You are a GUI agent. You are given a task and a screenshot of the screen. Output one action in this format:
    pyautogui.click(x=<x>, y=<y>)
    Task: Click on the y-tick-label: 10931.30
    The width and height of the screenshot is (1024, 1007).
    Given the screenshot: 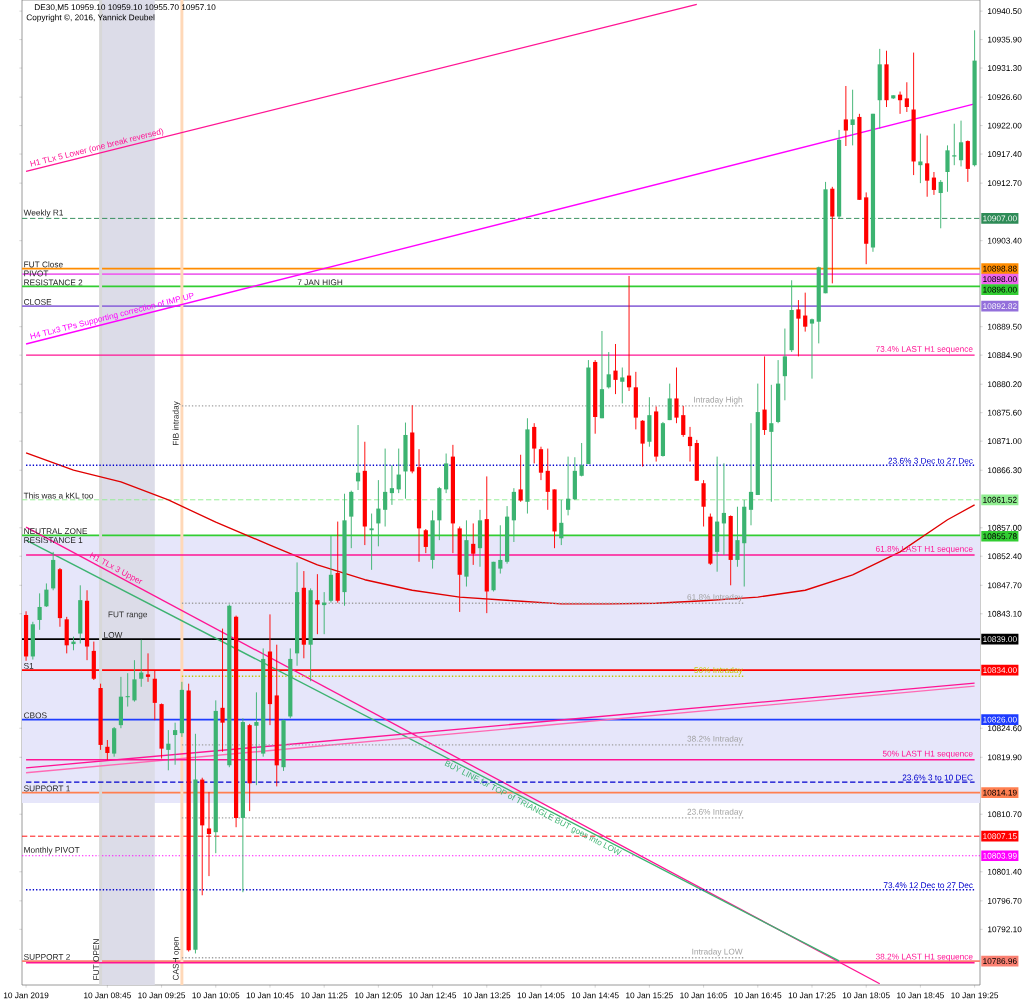 What is the action you would take?
    pyautogui.click(x=1005, y=68)
    